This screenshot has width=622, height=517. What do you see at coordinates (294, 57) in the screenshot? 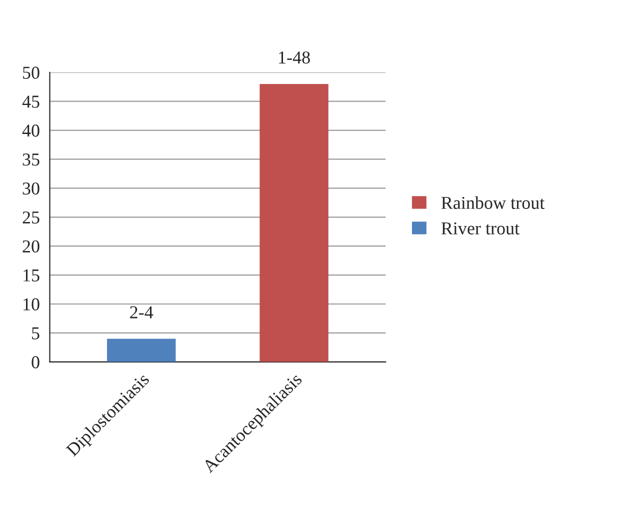
I see `annotation: 1-48` at bounding box center [294, 57].